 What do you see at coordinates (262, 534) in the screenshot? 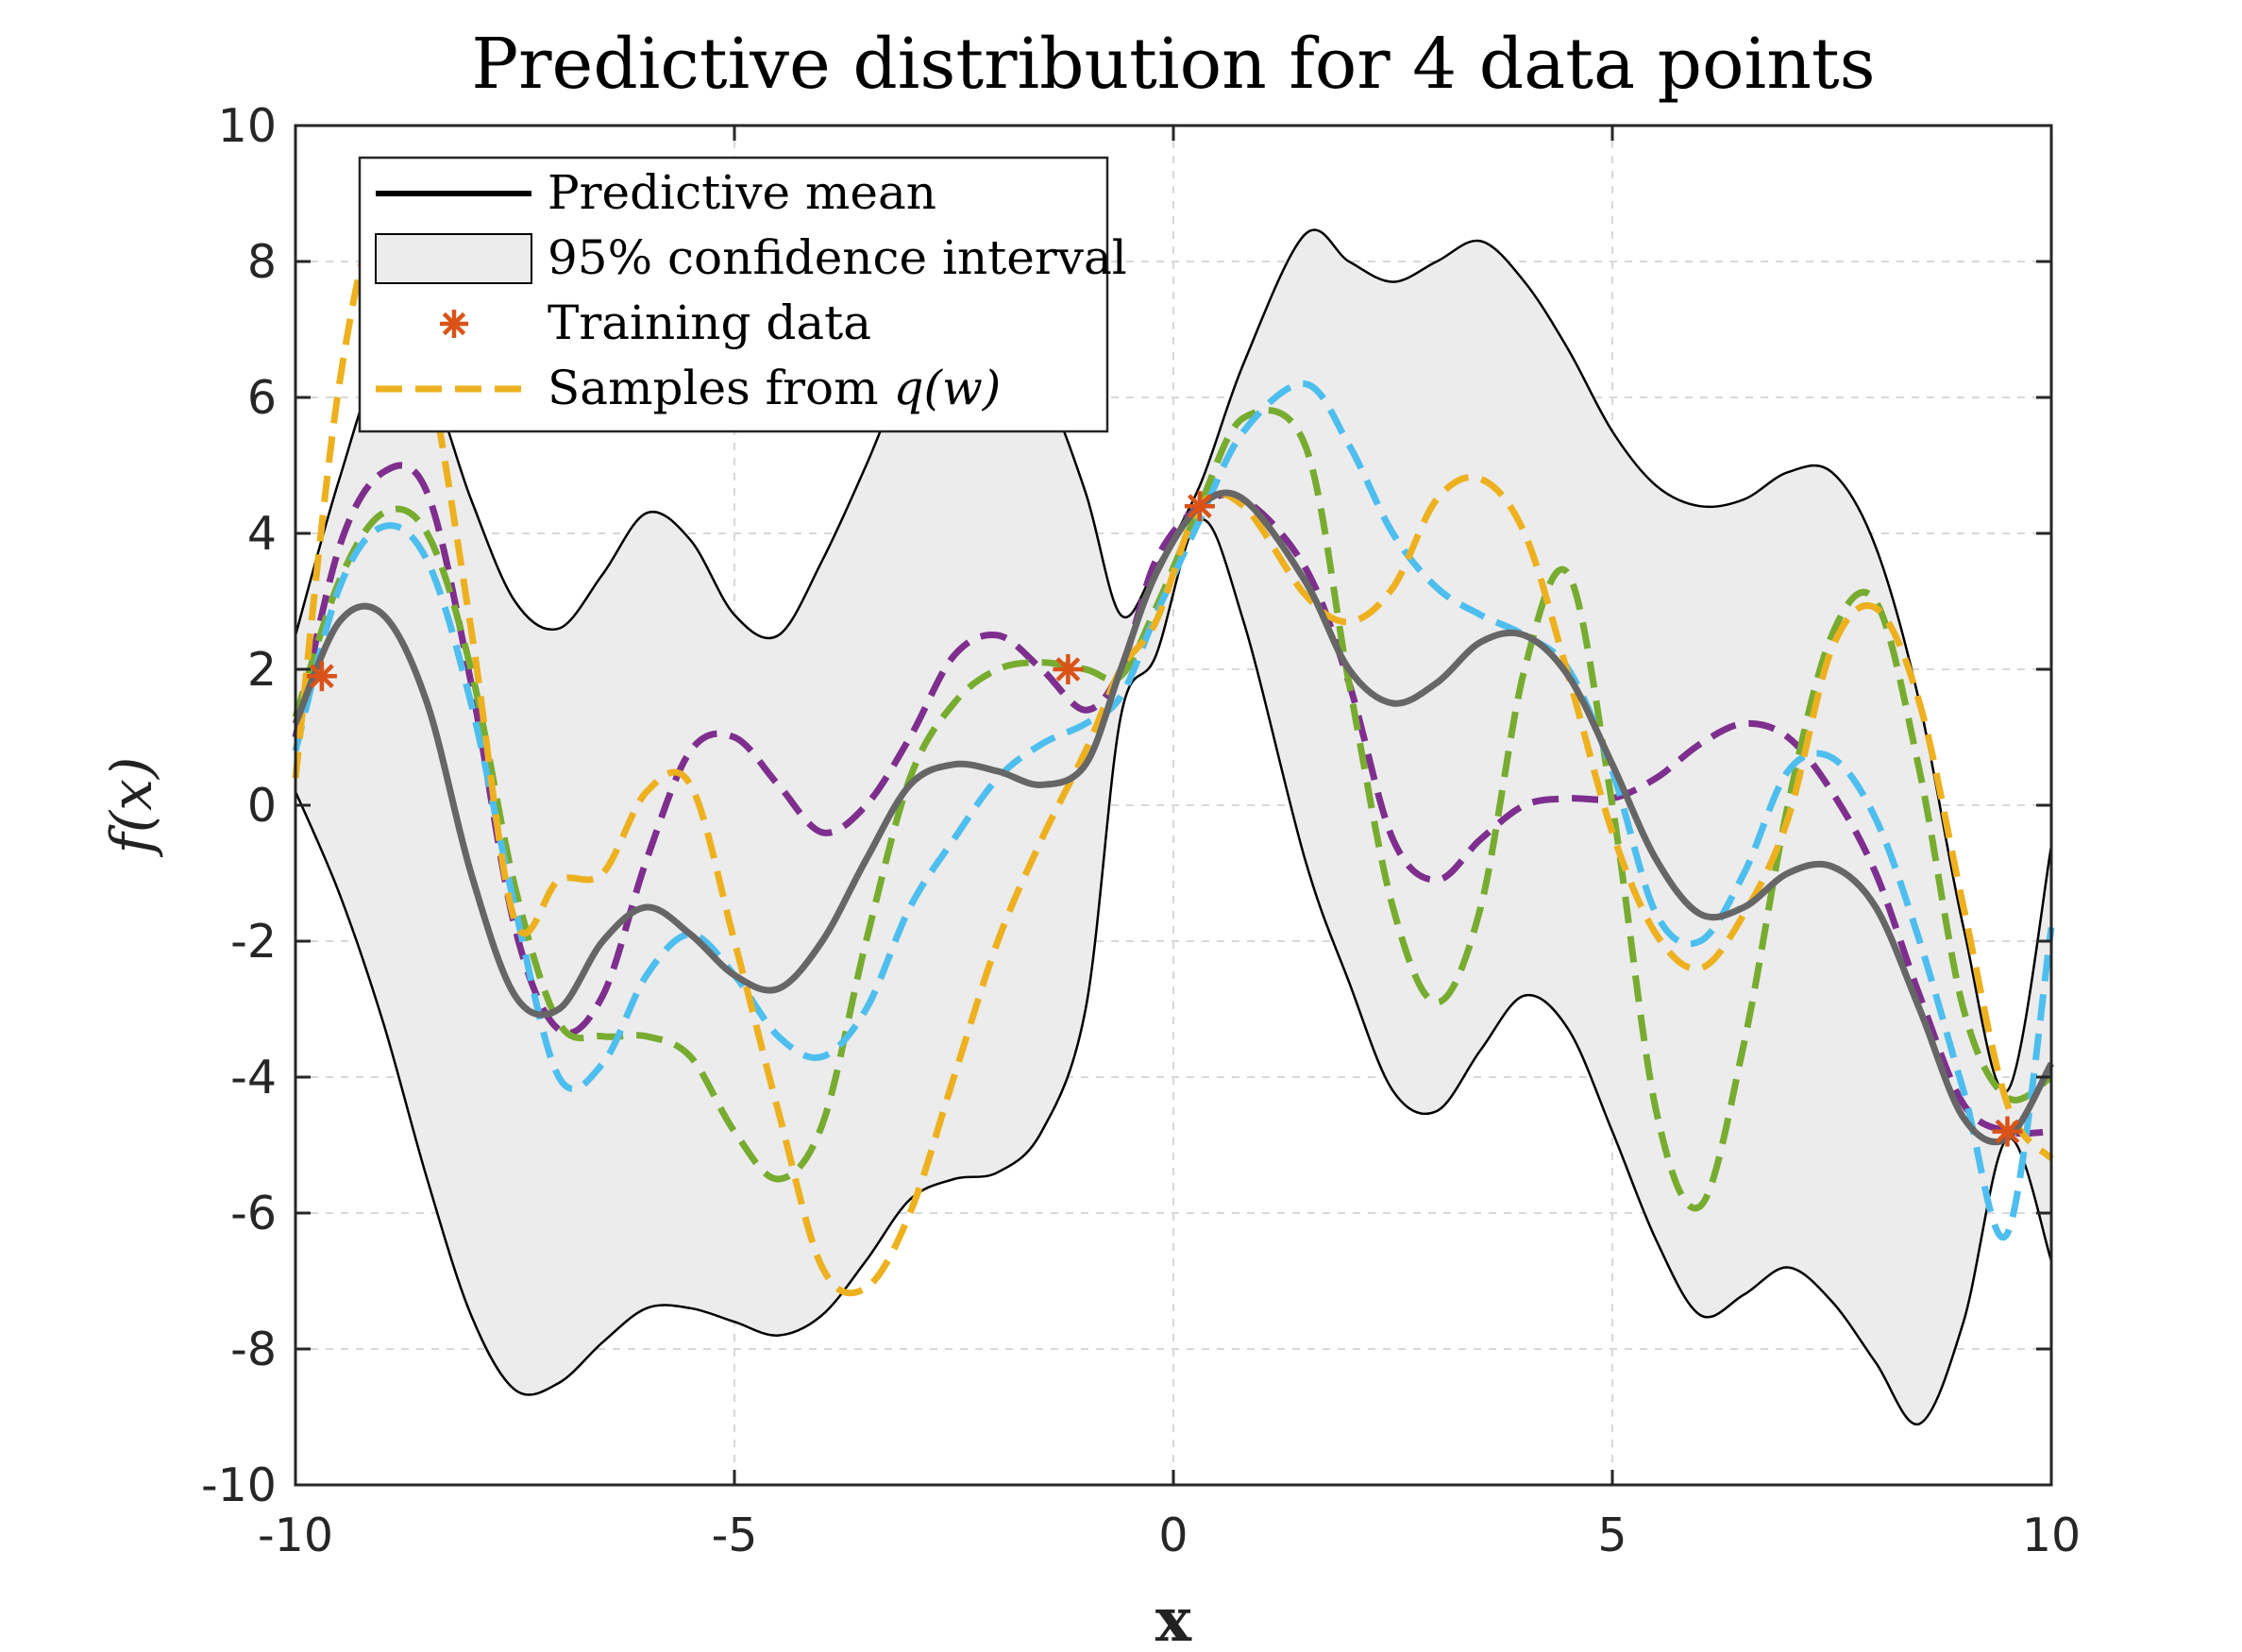
I see `y-tick-label: 4` at bounding box center [262, 534].